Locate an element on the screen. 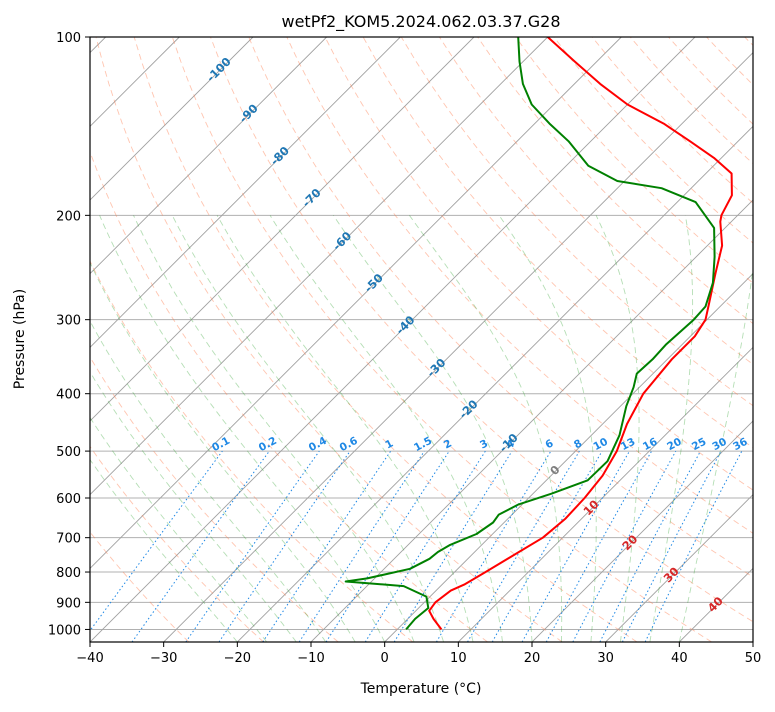  y-tick-label: 100 is located at coordinates (68, 38).